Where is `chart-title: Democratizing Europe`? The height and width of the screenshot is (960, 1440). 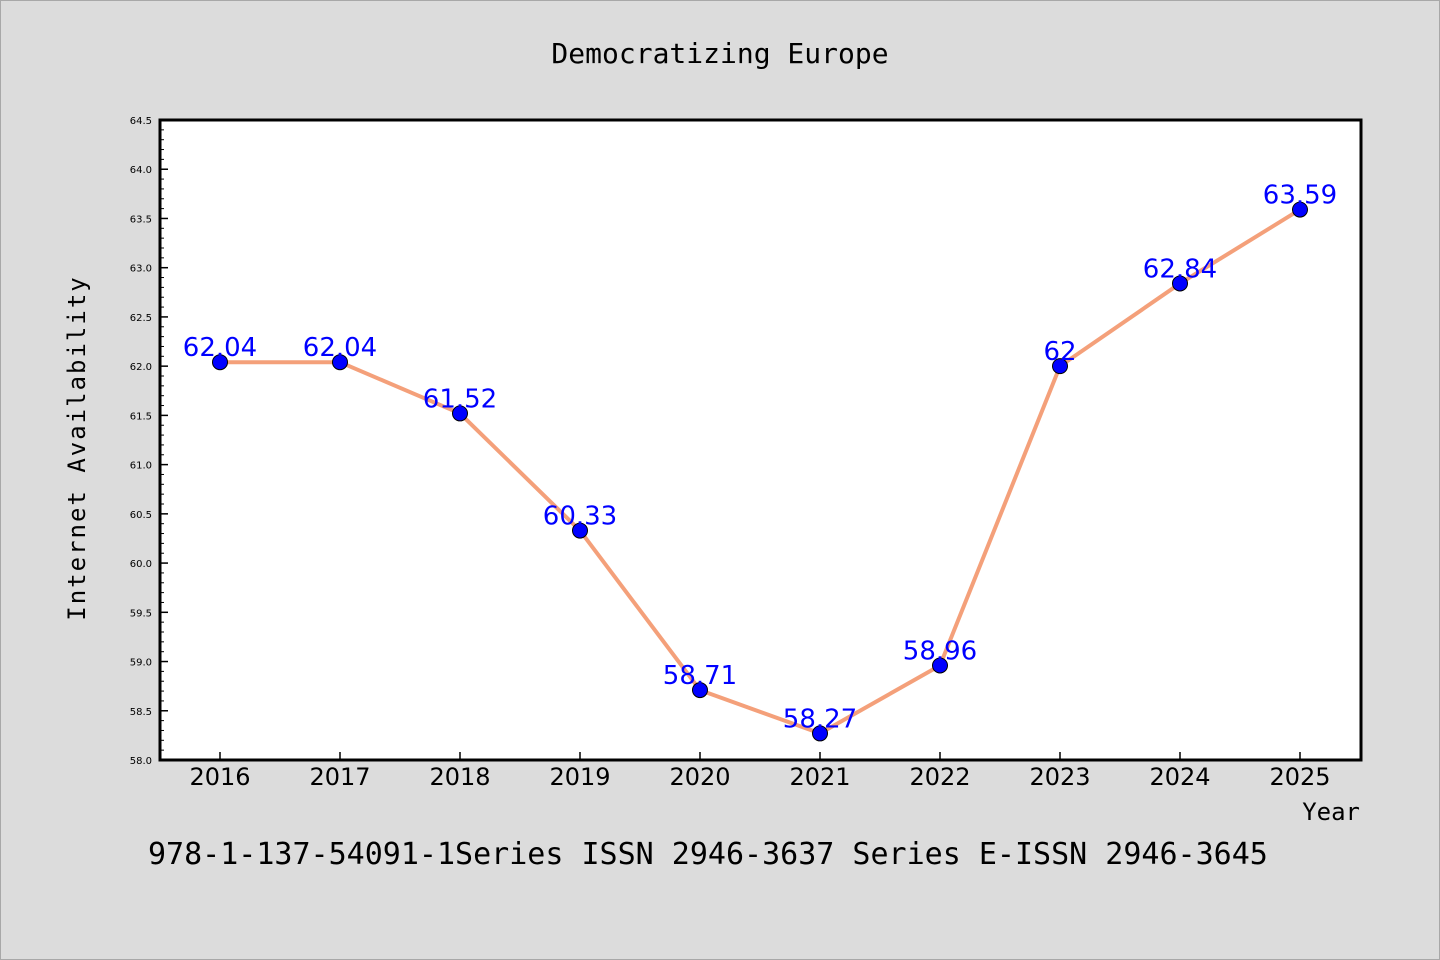 chart-title: Democratizing Europe is located at coordinates (719, 53).